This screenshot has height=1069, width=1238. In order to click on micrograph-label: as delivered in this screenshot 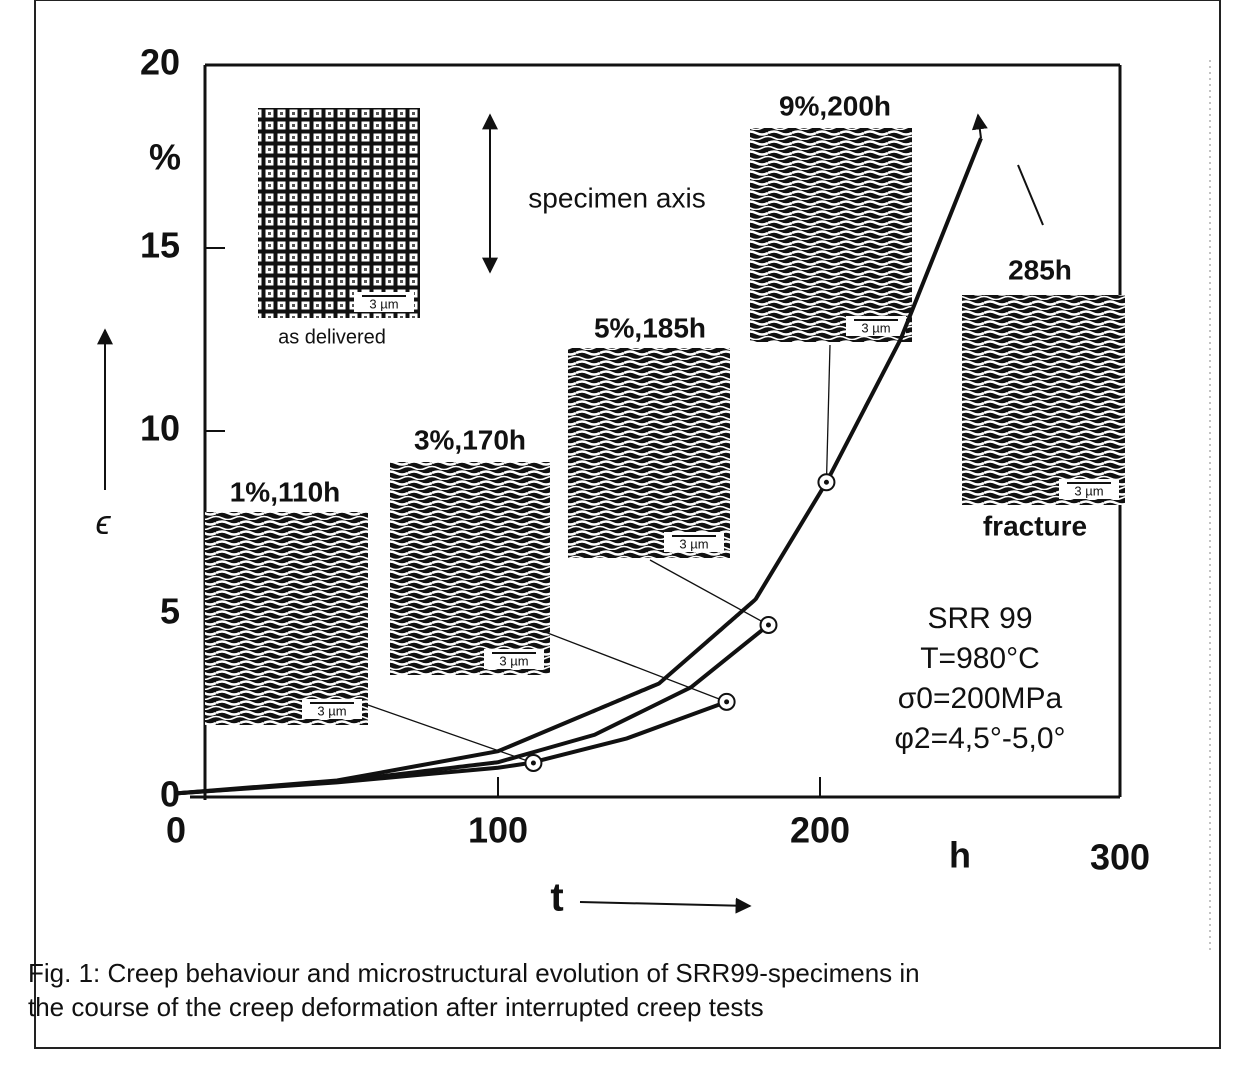, I will do `click(332, 337)`.